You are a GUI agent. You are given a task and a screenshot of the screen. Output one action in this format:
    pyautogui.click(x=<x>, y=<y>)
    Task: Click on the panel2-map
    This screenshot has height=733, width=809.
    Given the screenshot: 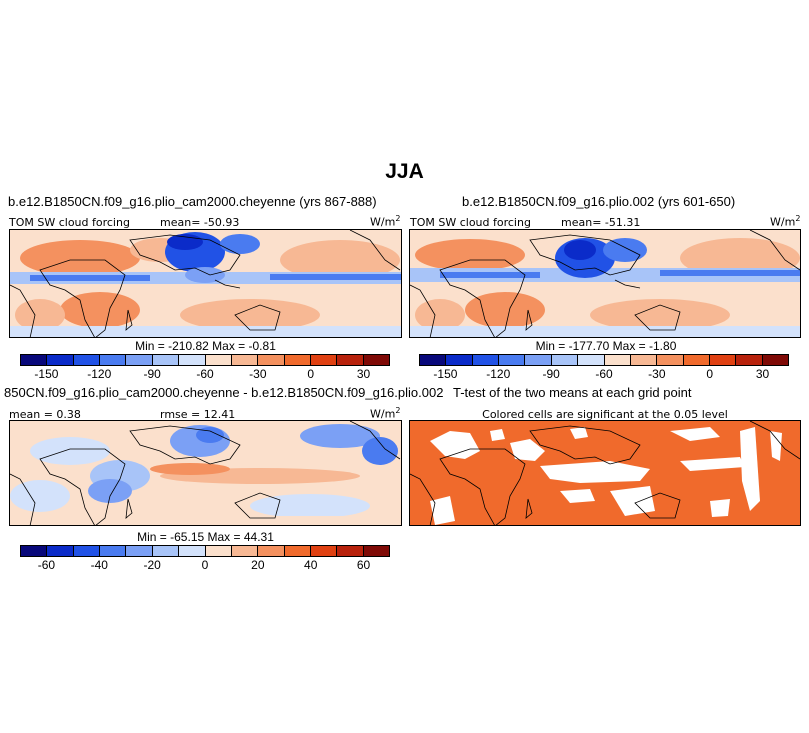 What is the action you would take?
    pyautogui.click(x=605, y=283)
    